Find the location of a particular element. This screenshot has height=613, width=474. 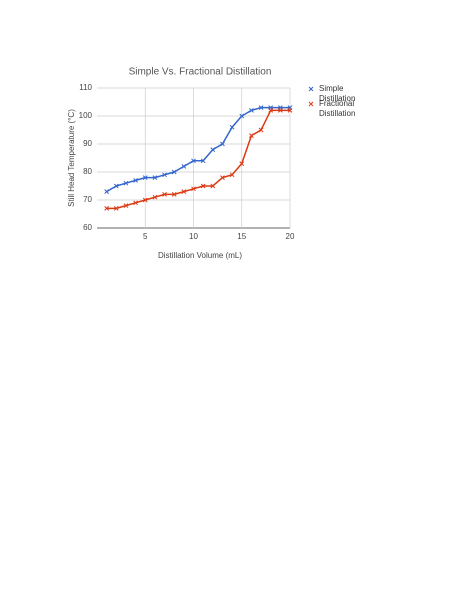

y-axis-label: Still Head Temperature (°C) is located at coordinates (71, 158).